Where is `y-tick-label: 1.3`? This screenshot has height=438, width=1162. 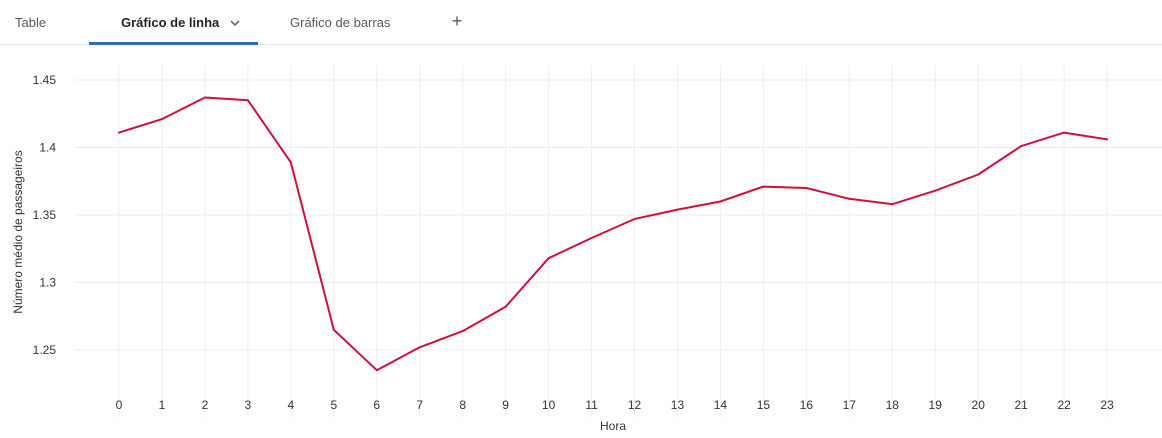
y-tick-label: 1.3 is located at coordinates (47, 283).